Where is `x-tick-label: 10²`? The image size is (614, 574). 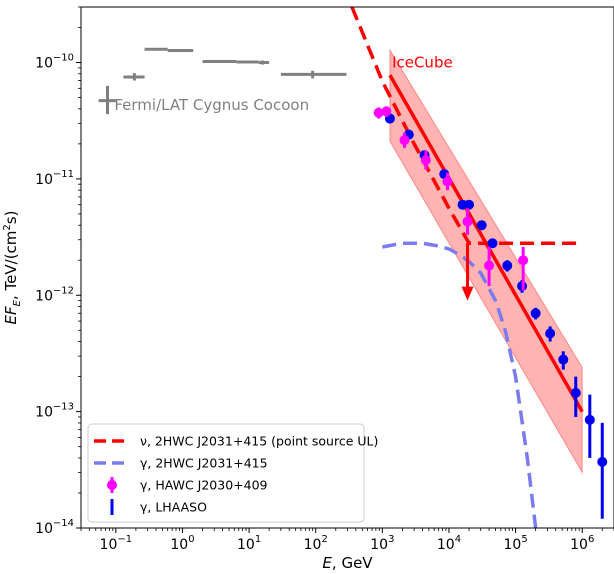
x-tick-label: 10² is located at coordinates (316, 543).